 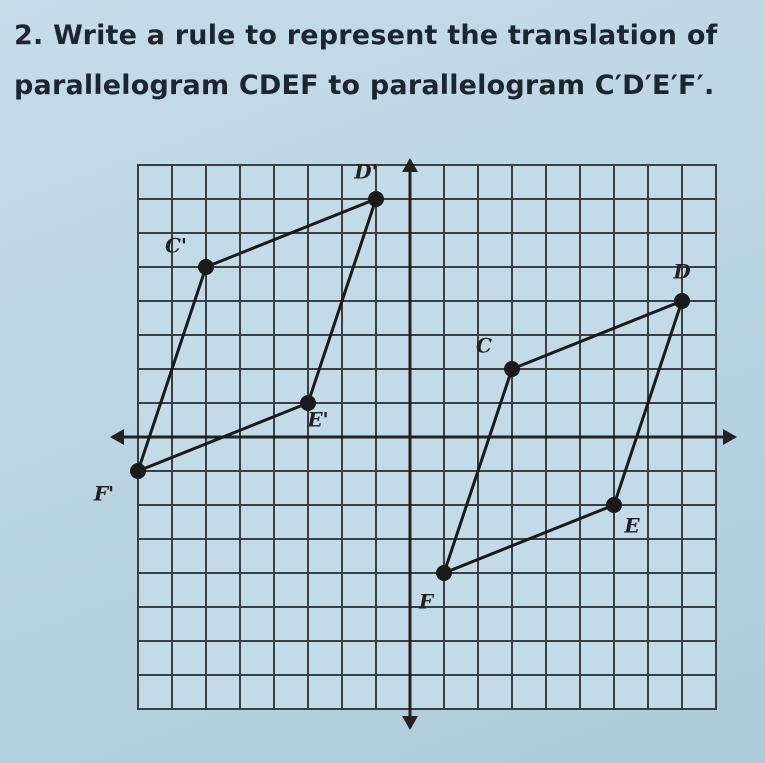 What do you see at coordinates (29, 35) in the screenshot?
I see `question-number: 2.` at bounding box center [29, 35].